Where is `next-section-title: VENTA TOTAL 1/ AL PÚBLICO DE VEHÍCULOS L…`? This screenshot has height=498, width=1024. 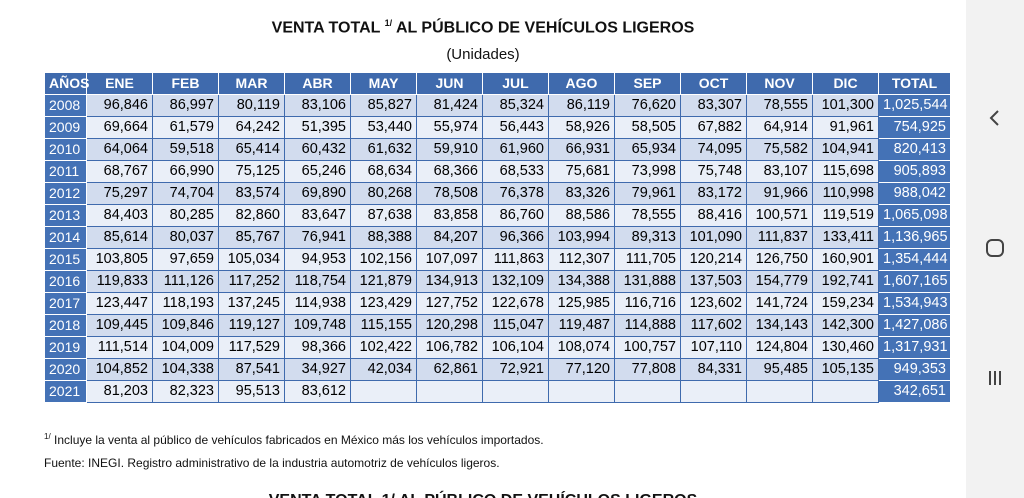
next-section-title: VENTA TOTAL 1/ AL PÚBLICO DE VEHÍCULOS L… is located at coordinates (483, 494).